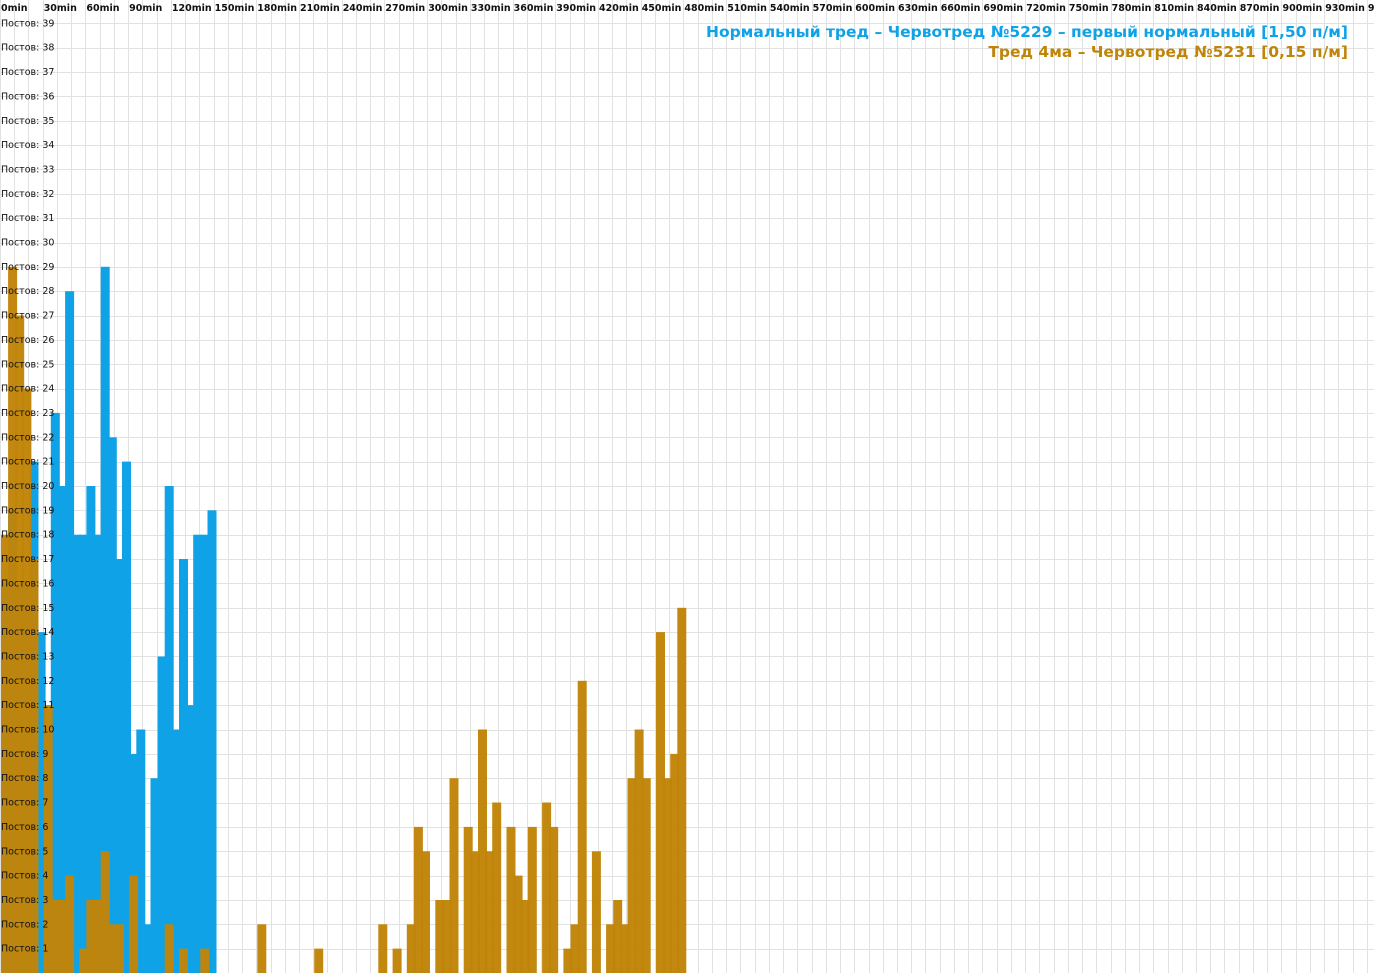 Image resolution: width=1374 pixels, height=973 pixels. Describe the element at coordinates (27, 657) in the screenshot. I see `y-tick-label: Постов: 13` at that location.